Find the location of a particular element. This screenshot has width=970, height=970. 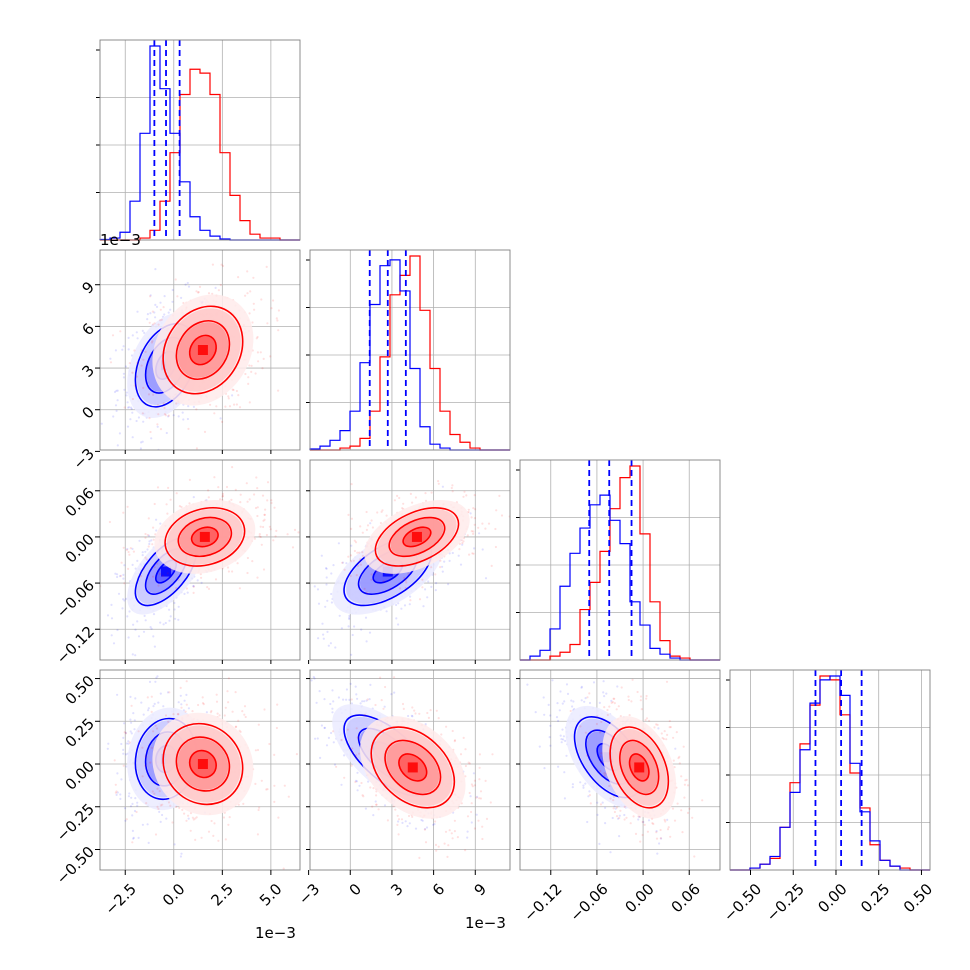

panel-background is located at coordinates (830, 770).